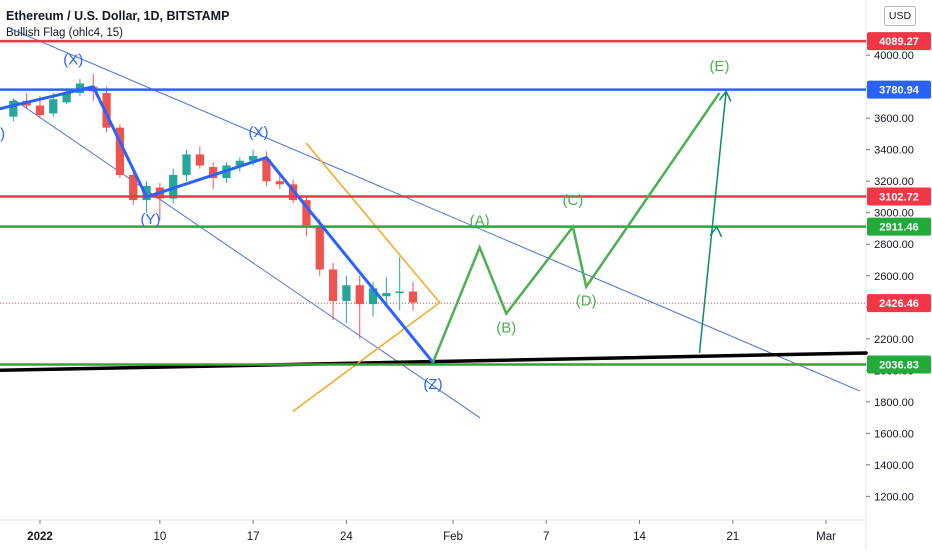  Describe the element at coordinates (894, 277) in the screenshot. I see `price-tick-label: 2600.00` at that location.